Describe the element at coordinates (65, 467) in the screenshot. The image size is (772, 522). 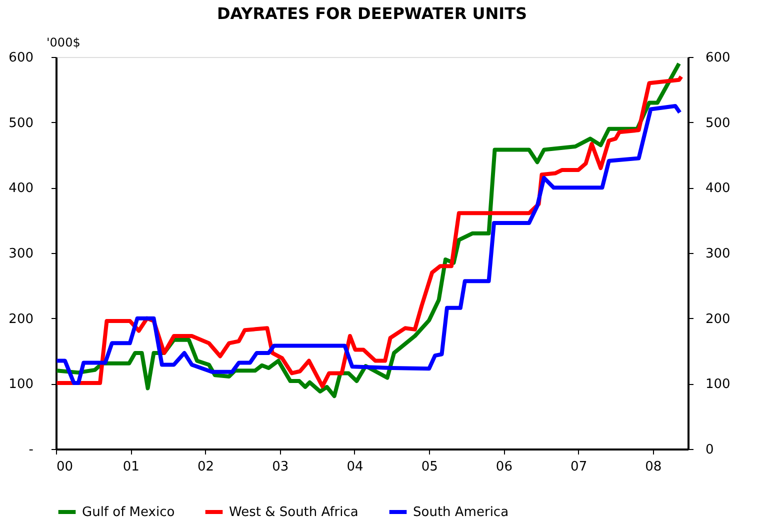
I see `x-tick-label: 00` at that location.